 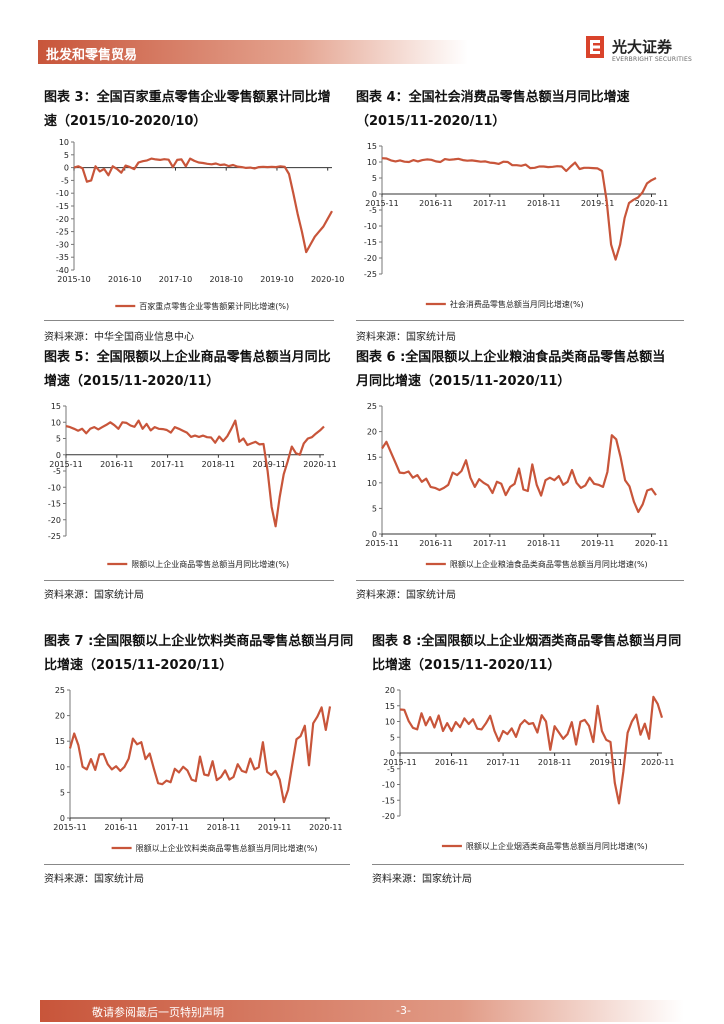 I want to click on caption-line: 图表 3：全国百家重点零售企业零售额累计同比增, so click(x=187, y=97).